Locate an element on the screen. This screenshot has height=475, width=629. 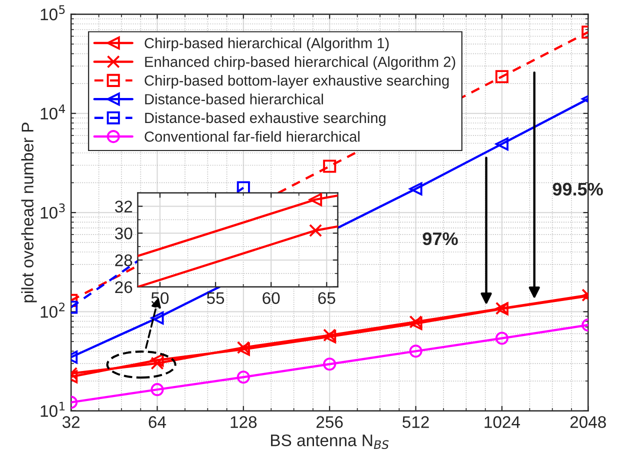
y-tick-label: 10$^{5}$ is located at coordinates (52, 12).